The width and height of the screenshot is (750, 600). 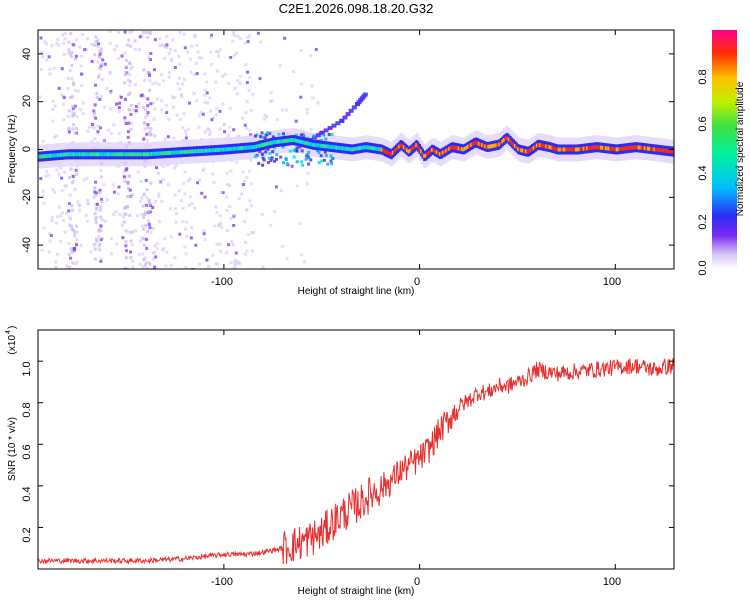 What do you see at coordinates (703, 267) in the screenshot?
I see `colorbar-tick-label: 0.0` at bounding box center [703, 267].